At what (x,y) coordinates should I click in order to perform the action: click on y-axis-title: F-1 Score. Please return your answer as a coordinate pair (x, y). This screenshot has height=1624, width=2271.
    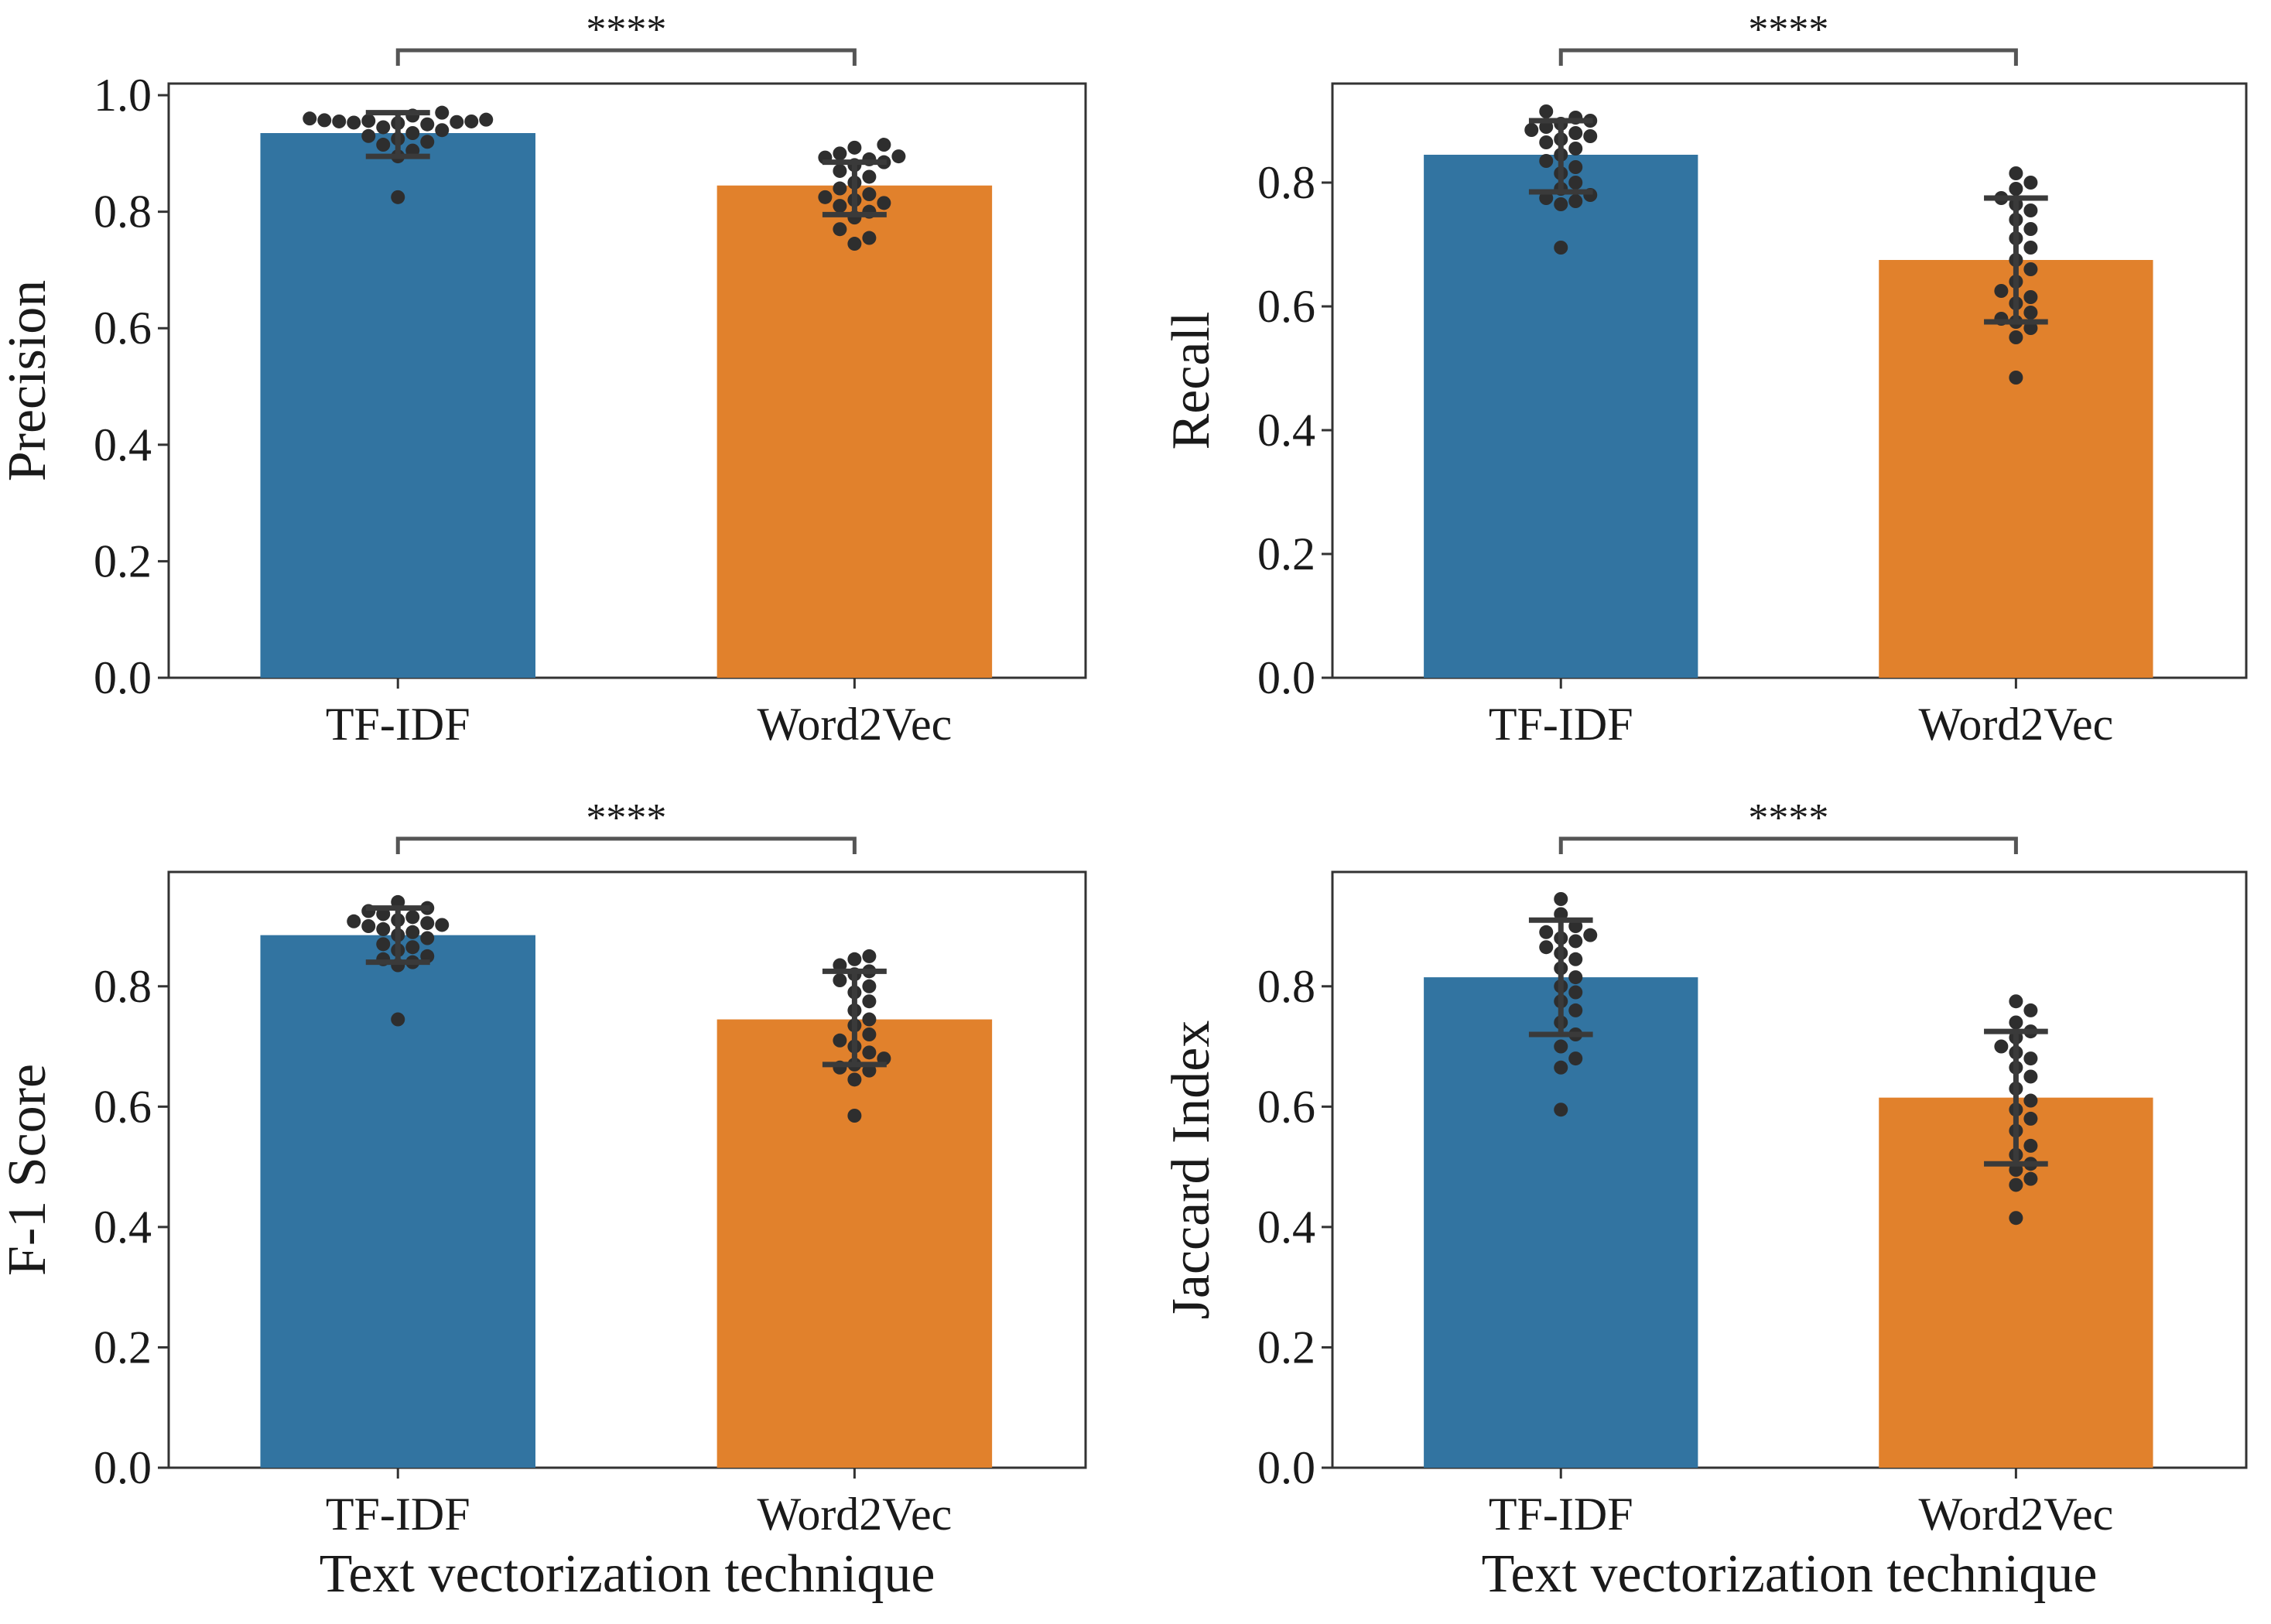
    Looking at the image, I should click on (28, 1170).